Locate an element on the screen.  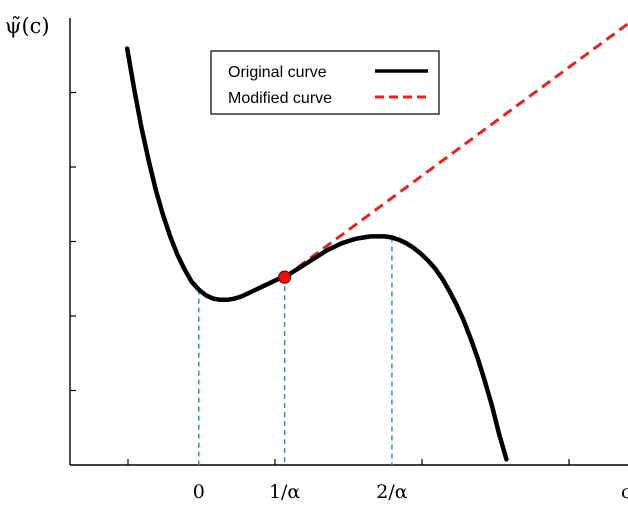
legend-label-modified: Modified curve is located at coordinates (280, 98).